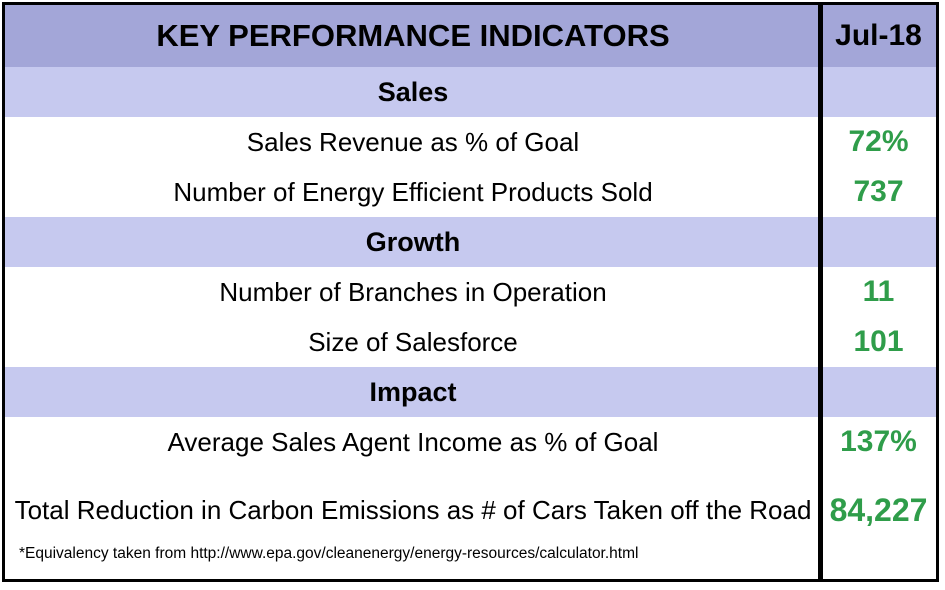 The width and height of the screenshot is (945, 590). Describe the element at coordinates (878, 35) in the screenshot. I see `period-label: Jul-18` at that location.